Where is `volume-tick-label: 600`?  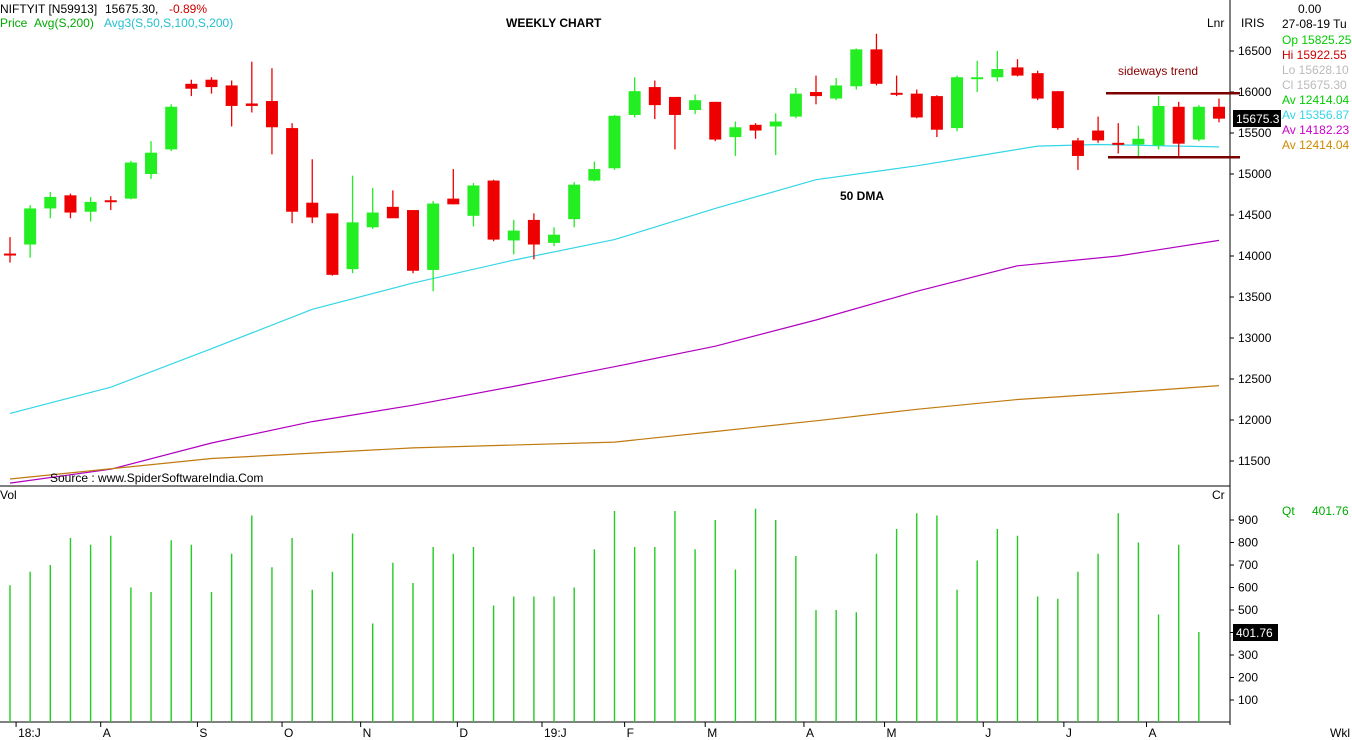
volume-tick-label: 600 is located at coordinates (1248, 588).